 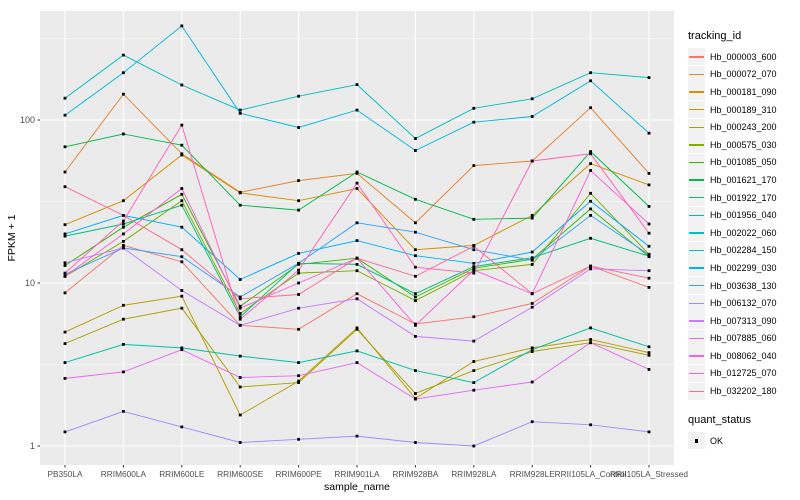 I want to click on x-tick-label: PB350LA, so click(x=65, y=474).